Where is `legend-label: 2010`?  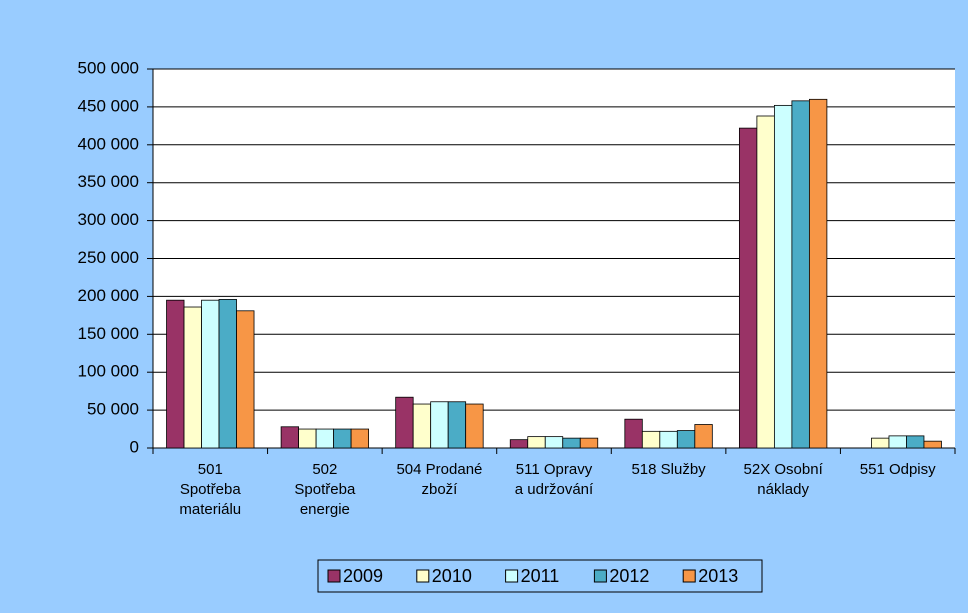
legend-label: 2010 is located at coordinates (452, 576).